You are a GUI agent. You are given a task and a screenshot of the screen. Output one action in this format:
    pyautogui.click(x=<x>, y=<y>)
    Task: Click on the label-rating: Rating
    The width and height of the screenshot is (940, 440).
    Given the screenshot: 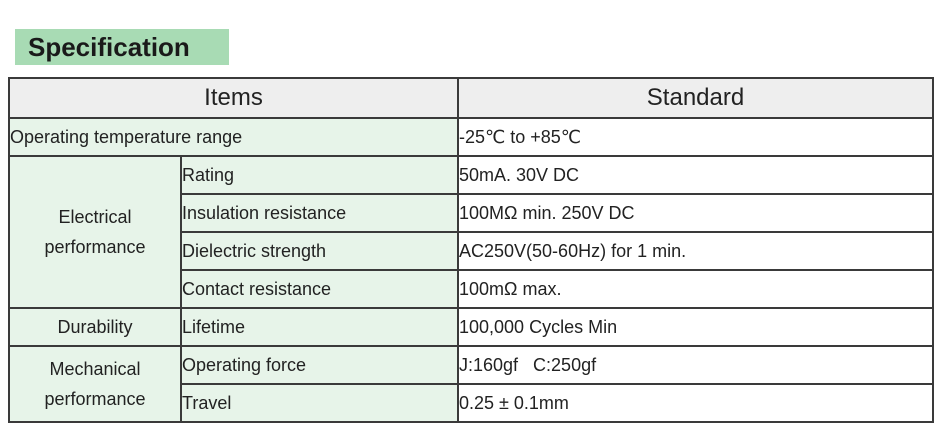 What is the action you would take?
    pyautogui.click(x=319, y=175)
    